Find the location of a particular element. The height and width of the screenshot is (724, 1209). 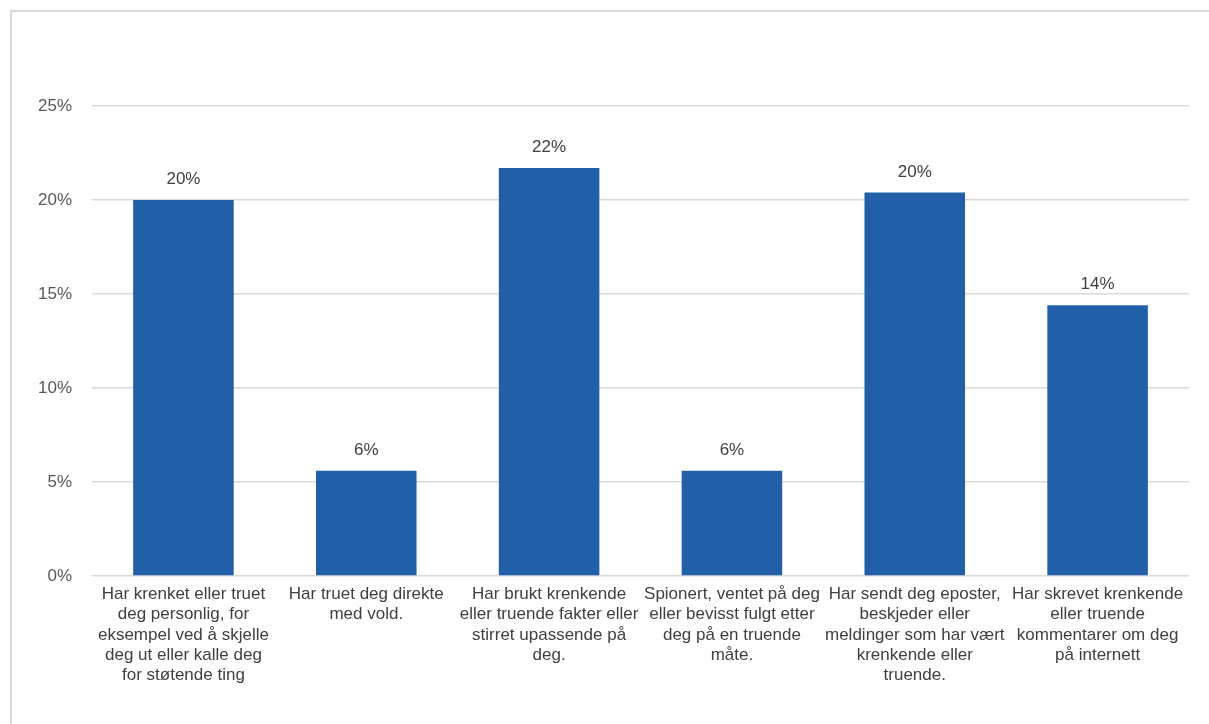

x-tick-label: Spionert, ventet på deg eller bevisst fulgt etter deg på en truende måte. is located at coordinates (732, 624).